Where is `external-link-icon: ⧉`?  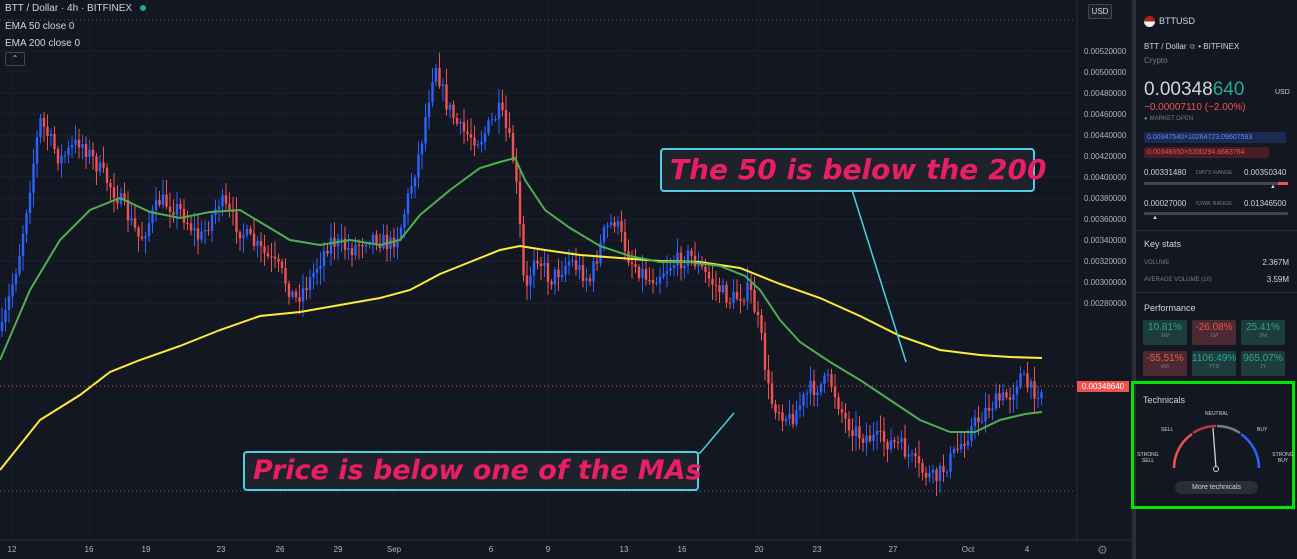
external-link-icon: ⧉ is located at coordinates (1192, 46).